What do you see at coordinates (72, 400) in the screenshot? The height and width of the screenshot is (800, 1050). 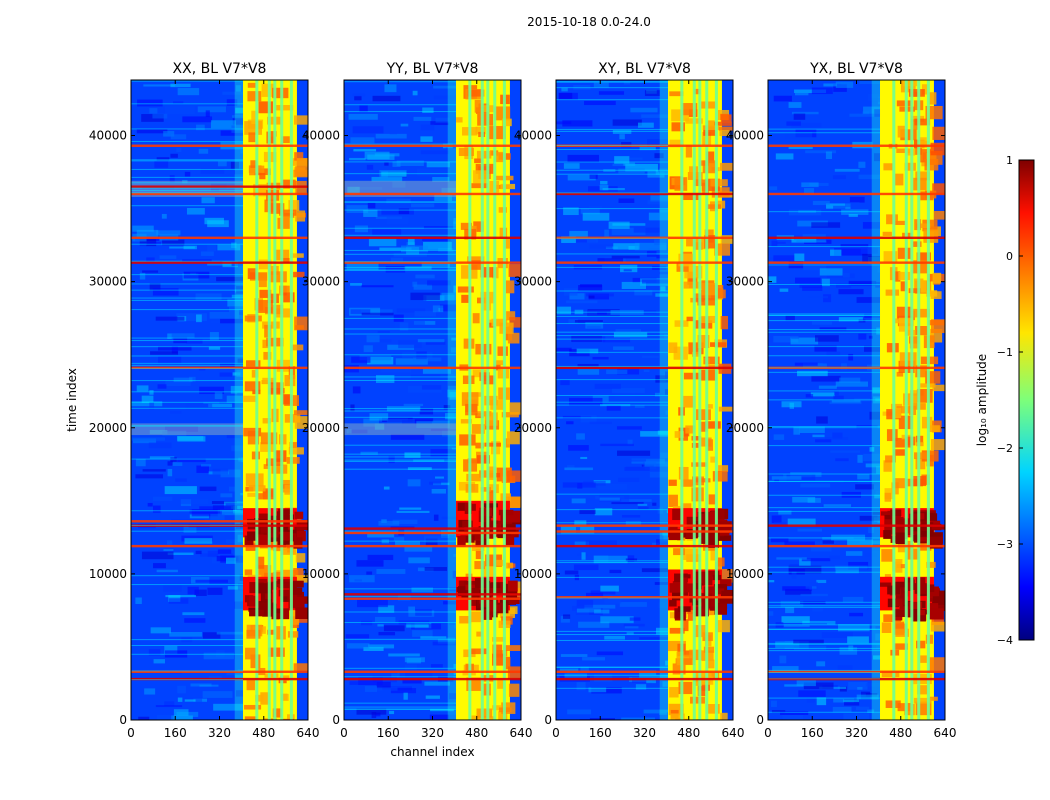 I see `y-axis-label: time index` at bounding box center [72, 400].